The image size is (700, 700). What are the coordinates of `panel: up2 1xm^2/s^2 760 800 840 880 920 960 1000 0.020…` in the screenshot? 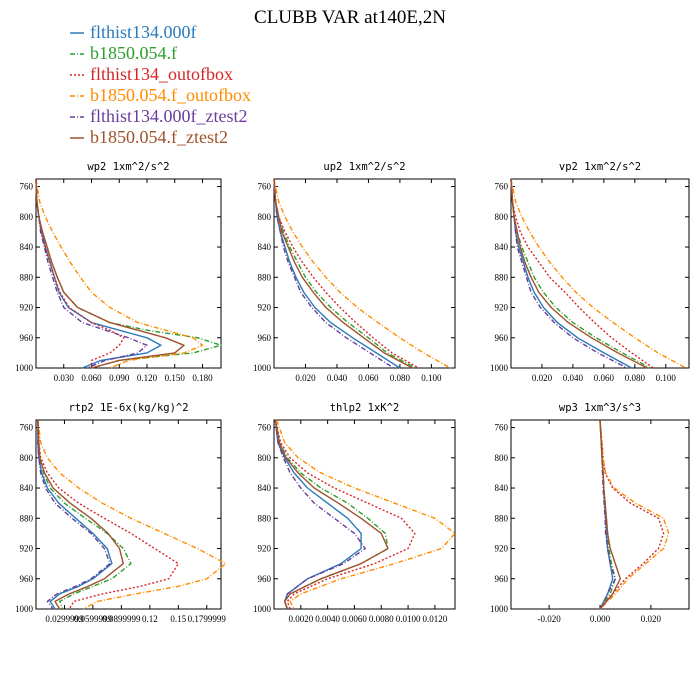 It's located at (354, 272).